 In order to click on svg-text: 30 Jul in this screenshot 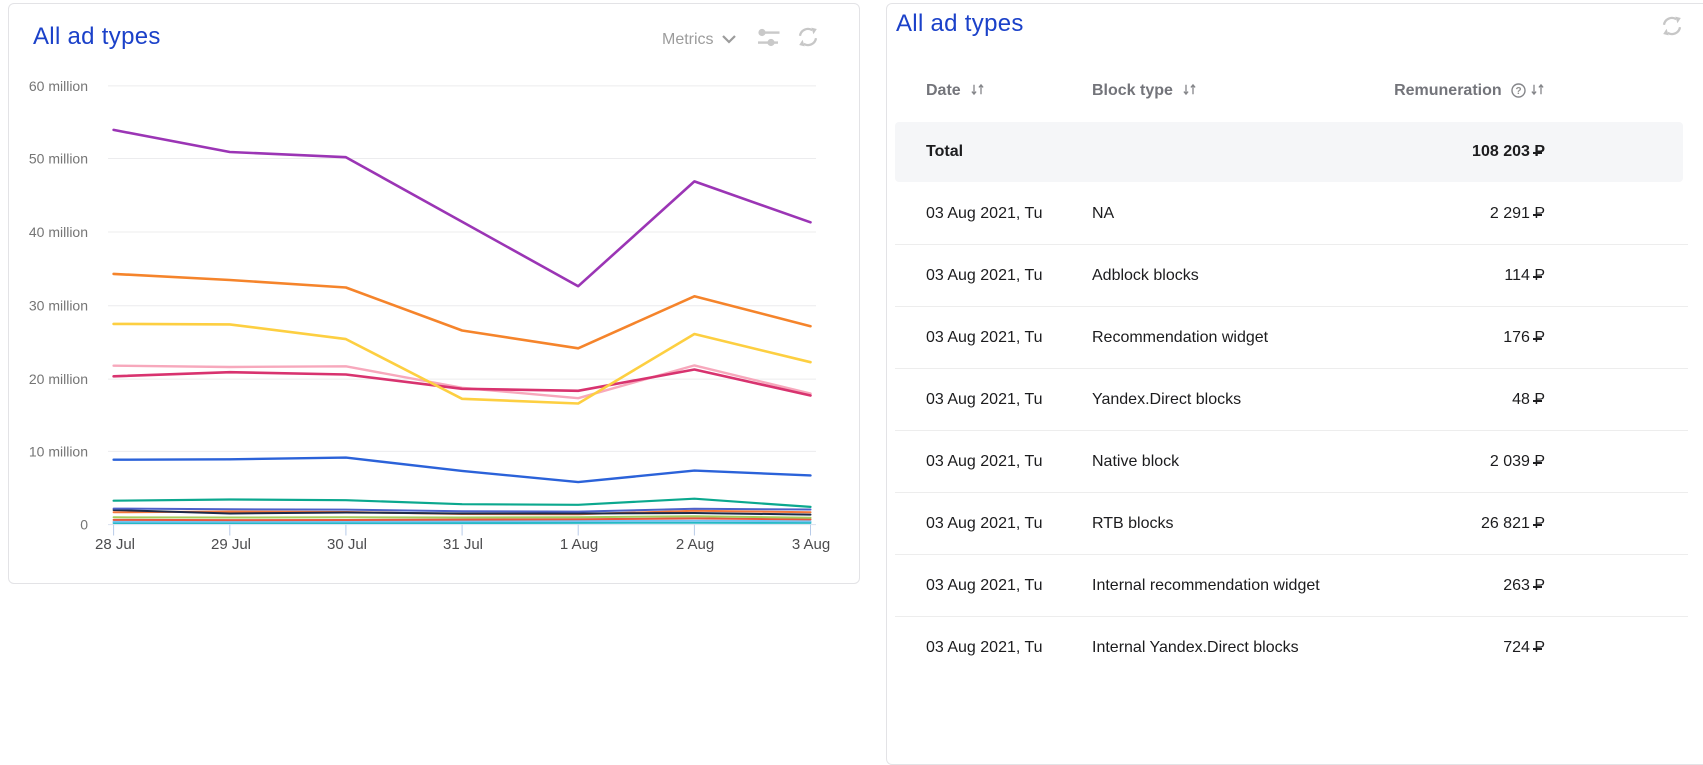, I will do `click(347, 544)`.